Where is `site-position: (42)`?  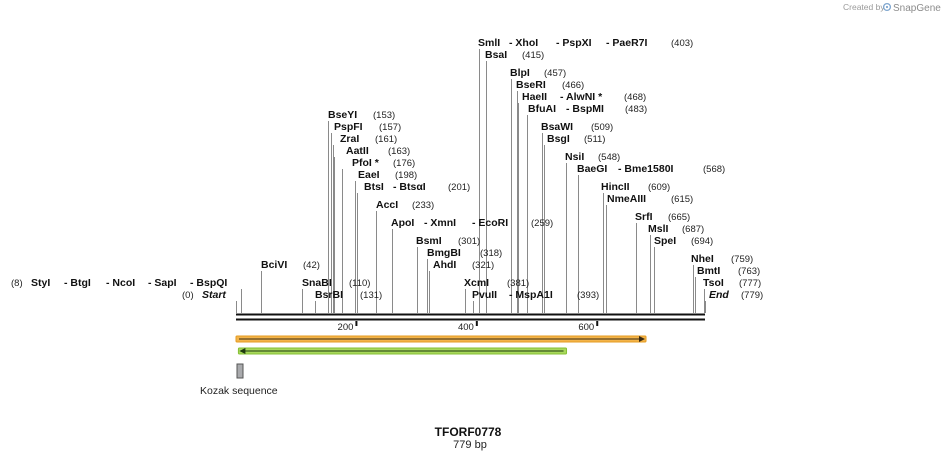
site-position: (42) is located at coordinates (311, 265).